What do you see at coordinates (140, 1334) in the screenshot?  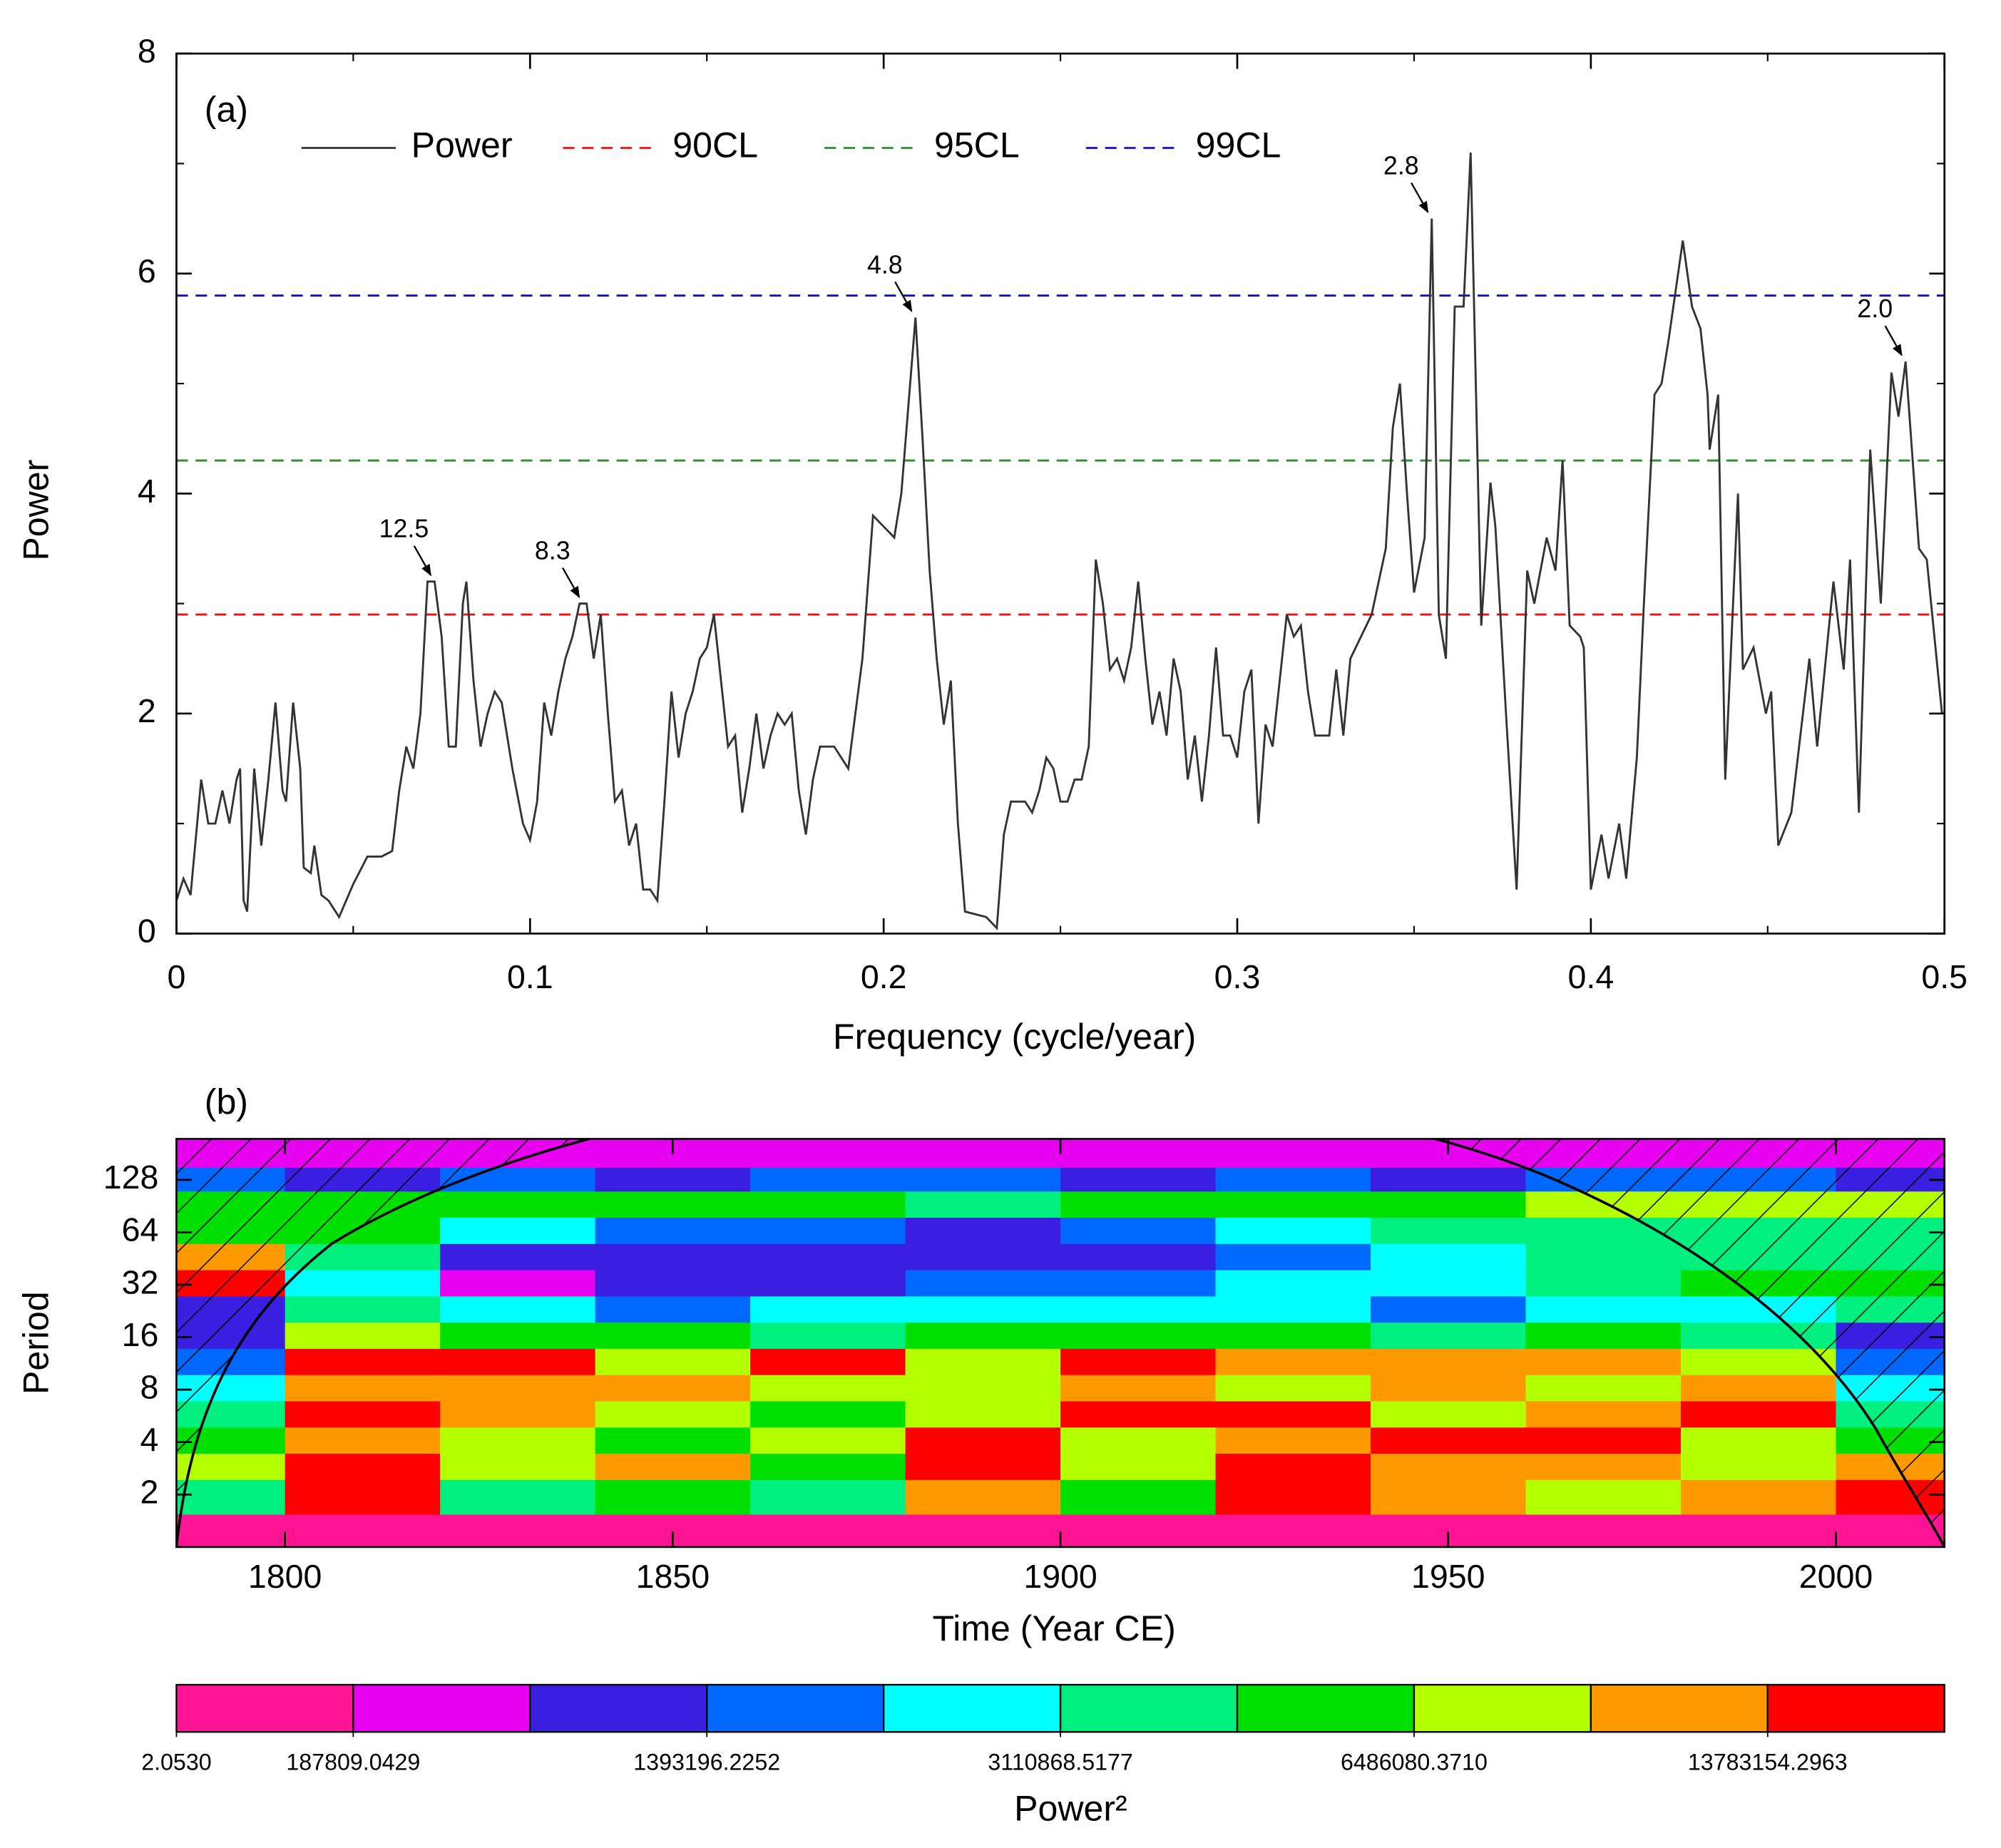 I see `y-tick-label: 16` at bounding box center [140, 1334].